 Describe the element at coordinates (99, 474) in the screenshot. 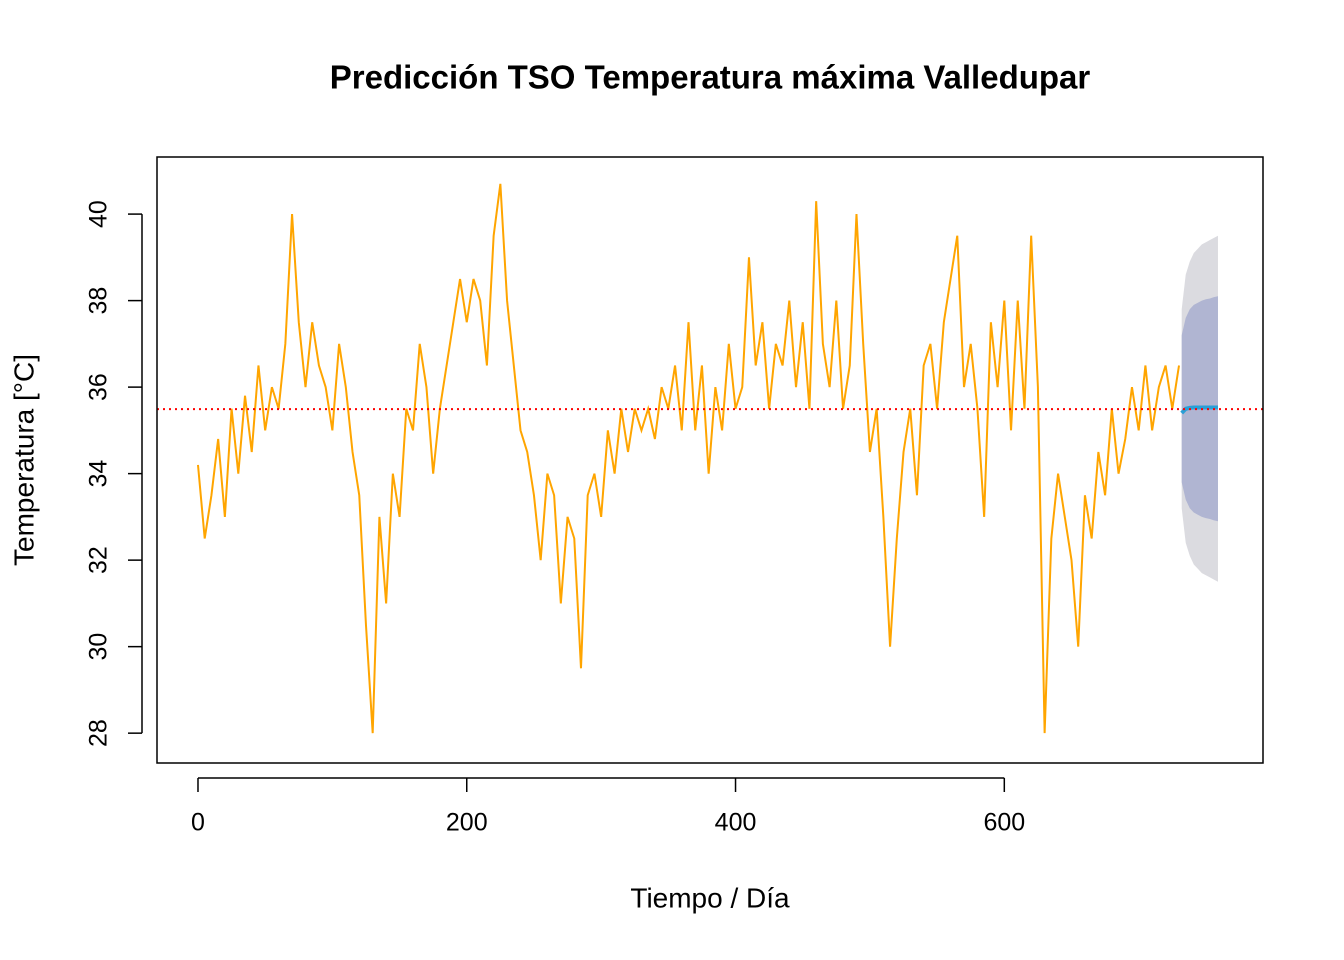

I see `y-tick-label: 34` at that location.